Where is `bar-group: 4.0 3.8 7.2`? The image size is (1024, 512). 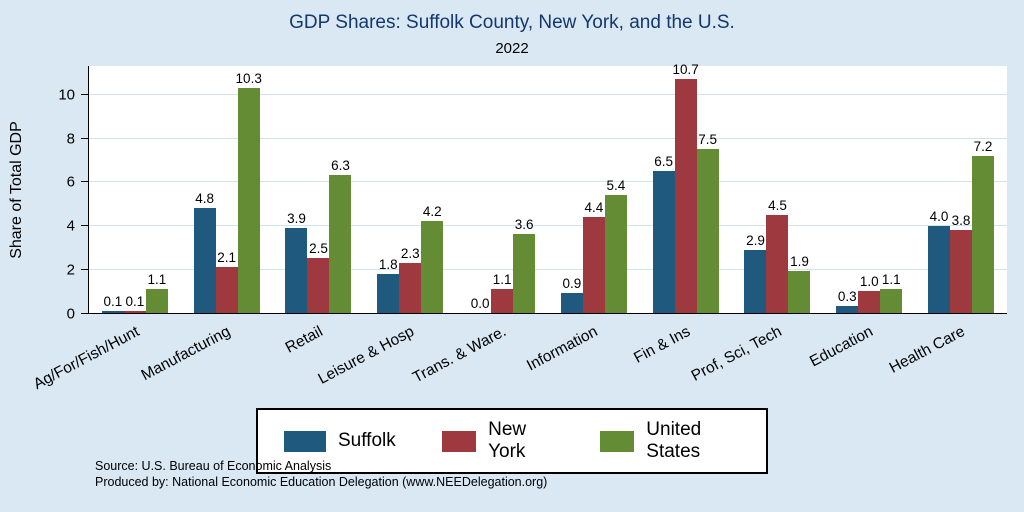
bar-group: 4.0 3.8 7.2 is located at coordinates (961, 189).